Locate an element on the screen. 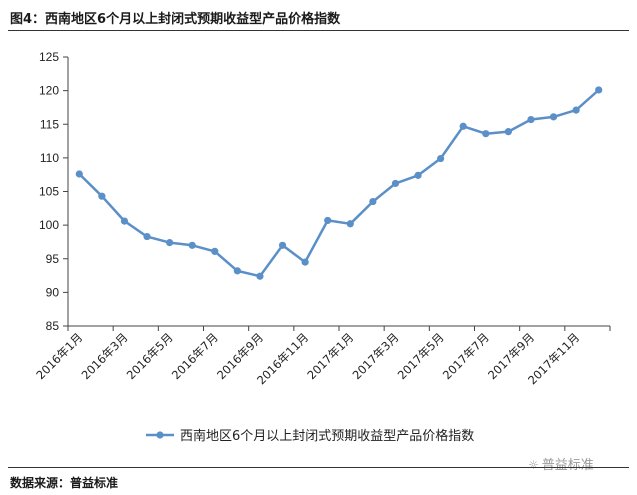 The height and width of the screenshot is (495, 637). watermark: ☼ 普益标准 is located at coordinates (561, 463).